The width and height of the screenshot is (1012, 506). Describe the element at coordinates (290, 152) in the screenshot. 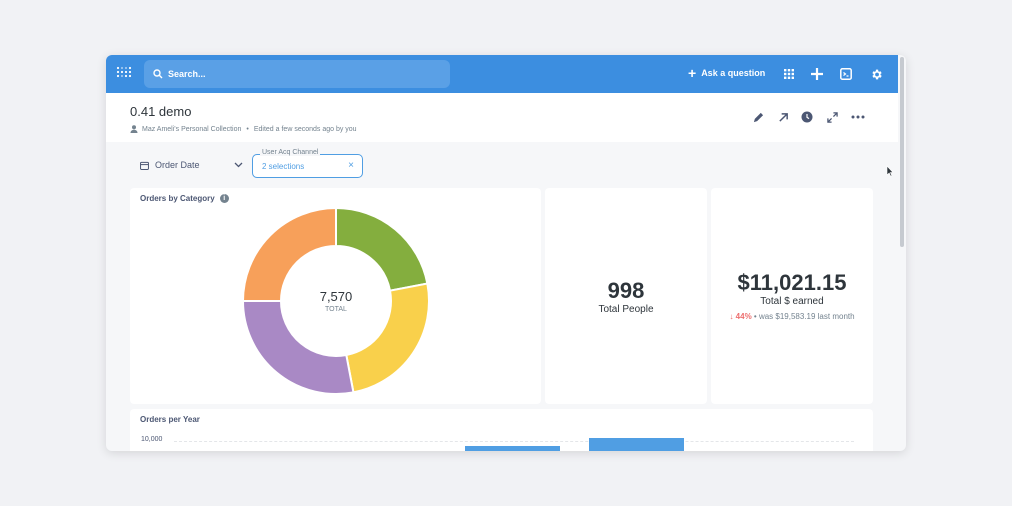

I see `filter-legend: User Acq Channel` at that location.